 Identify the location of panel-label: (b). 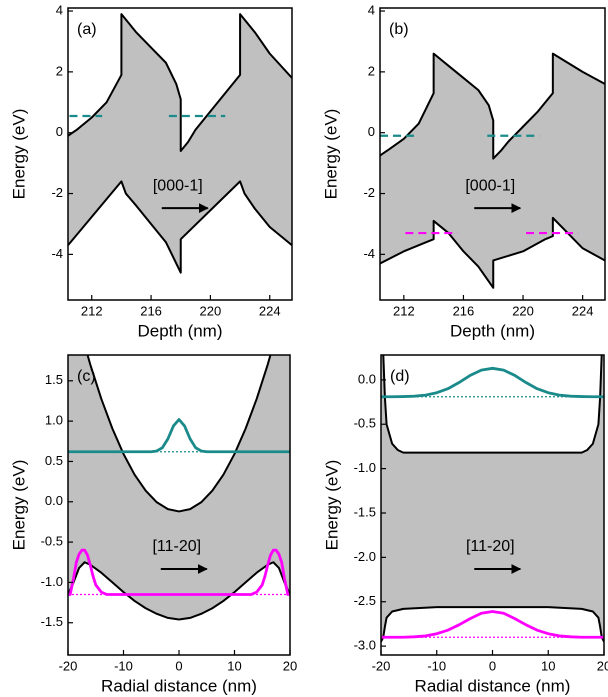
(399, 29).